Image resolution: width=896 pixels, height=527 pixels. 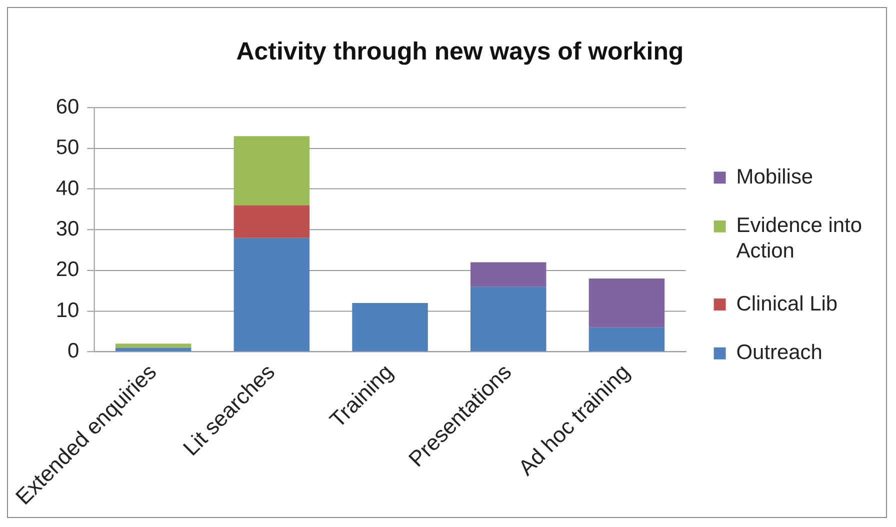 I want to click on y-tick-label: 0, so click(x=74, y=351).